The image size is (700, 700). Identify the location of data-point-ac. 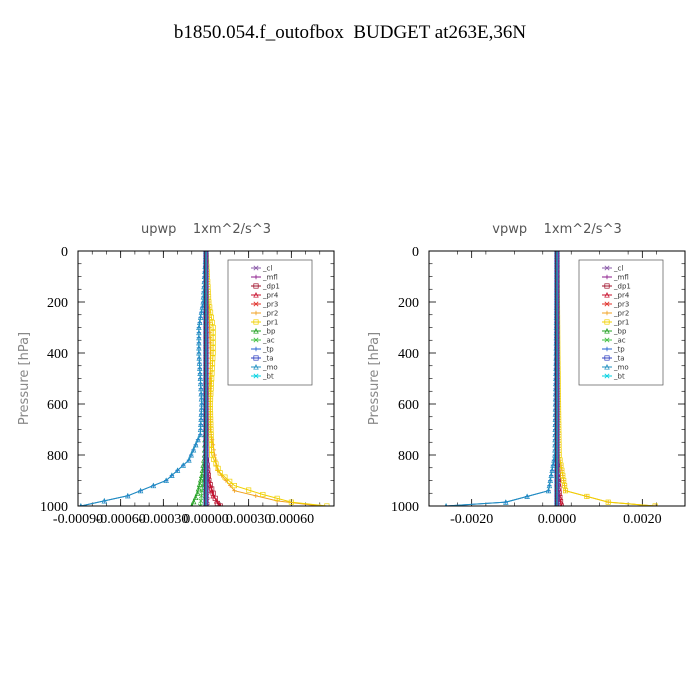
(201, 496).